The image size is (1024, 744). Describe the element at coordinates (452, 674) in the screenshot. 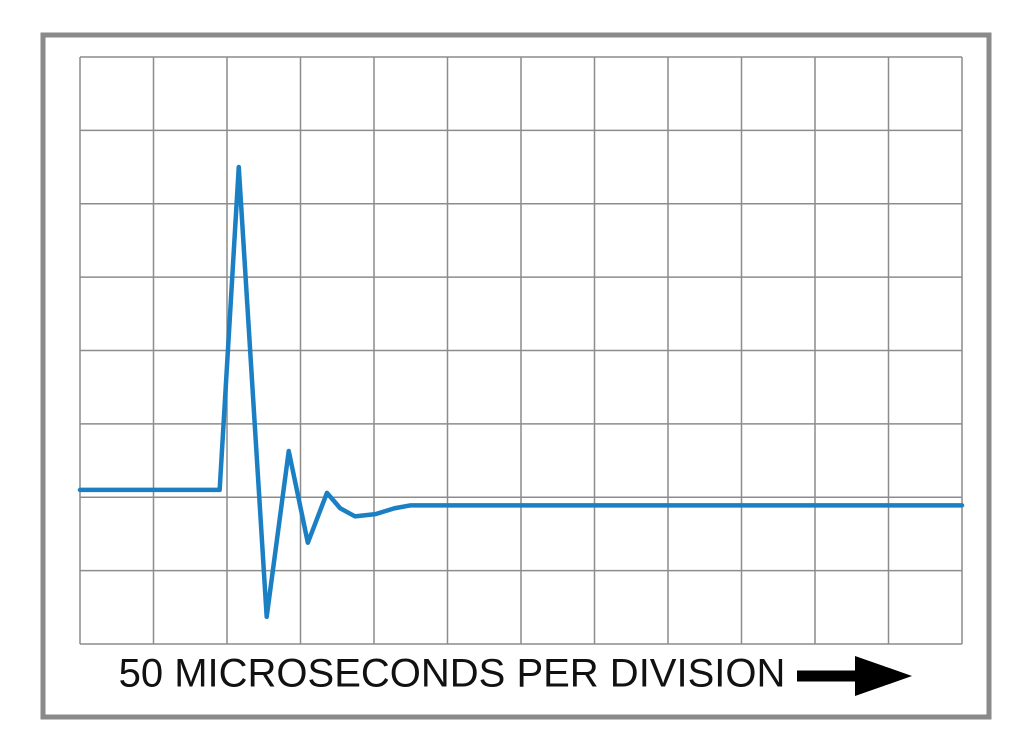

I see `x-axis-label: 50 MICROSECONDS PER DIVISION` at that location.